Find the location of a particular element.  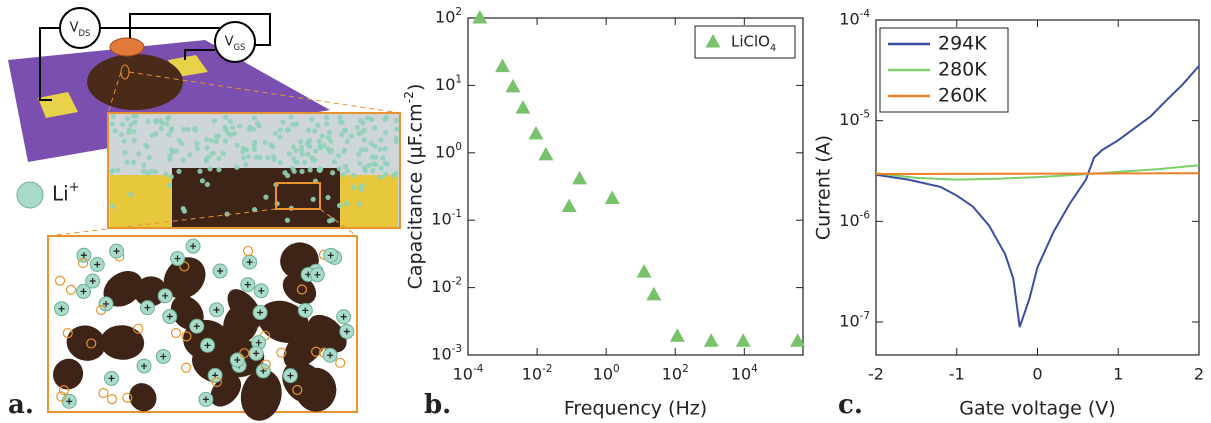

x-axis-label: Frequency (Hz) is located at coordinates (635, 409).